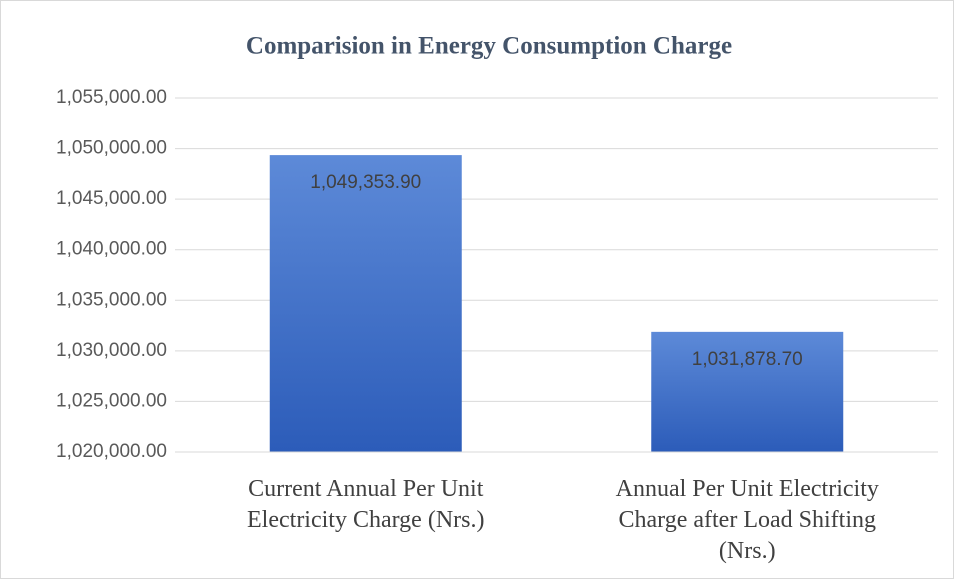  I want to click on y-tick-label: 1,025,000.00, so click(111, 400).